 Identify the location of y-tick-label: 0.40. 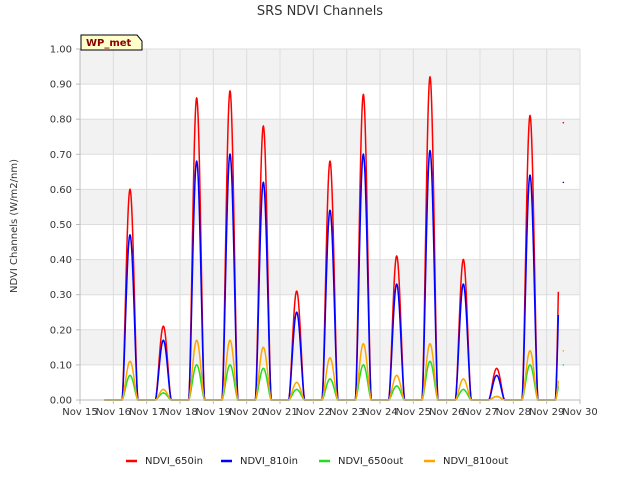
(61, 260).